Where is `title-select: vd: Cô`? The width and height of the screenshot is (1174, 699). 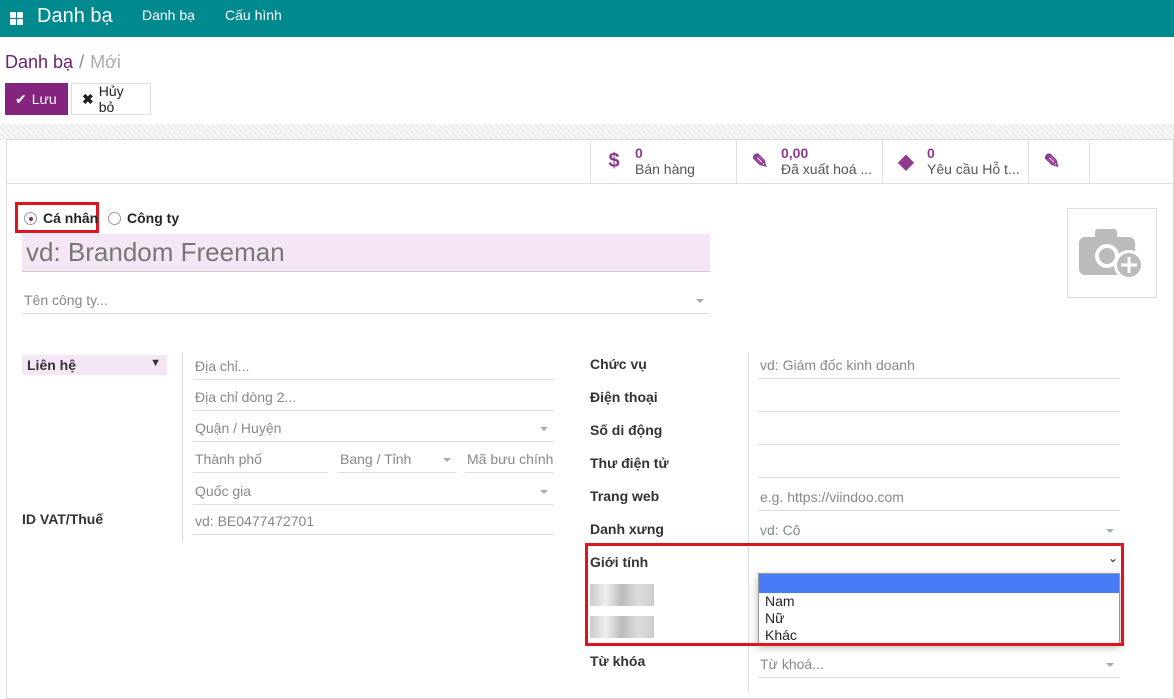 title-select: vd: Cô is located at coordinates (939, 531).